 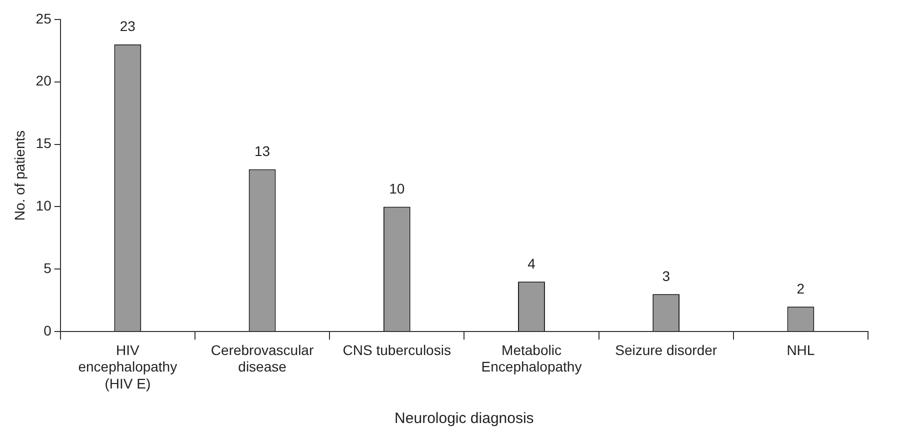 What do you see at coordinates (44, 143) in the screenshot?
I see `y-tick-label: 15` at bounding box center [44, 143].